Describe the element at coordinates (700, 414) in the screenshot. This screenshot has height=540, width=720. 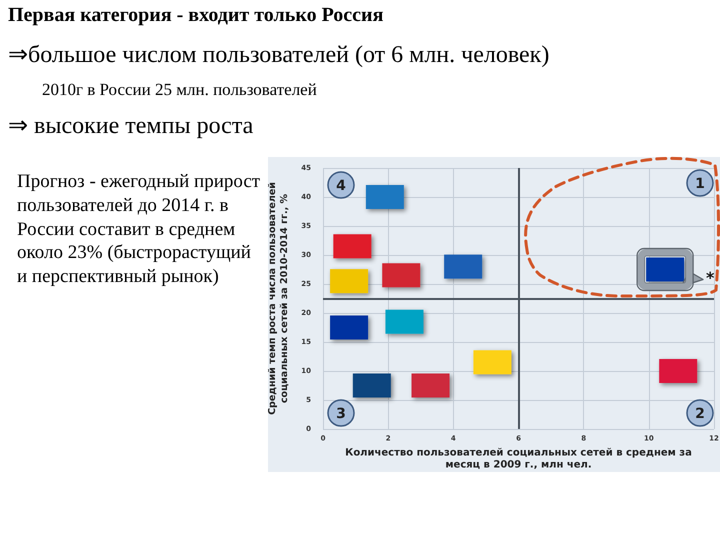
I see `annotation: 2` at that location.